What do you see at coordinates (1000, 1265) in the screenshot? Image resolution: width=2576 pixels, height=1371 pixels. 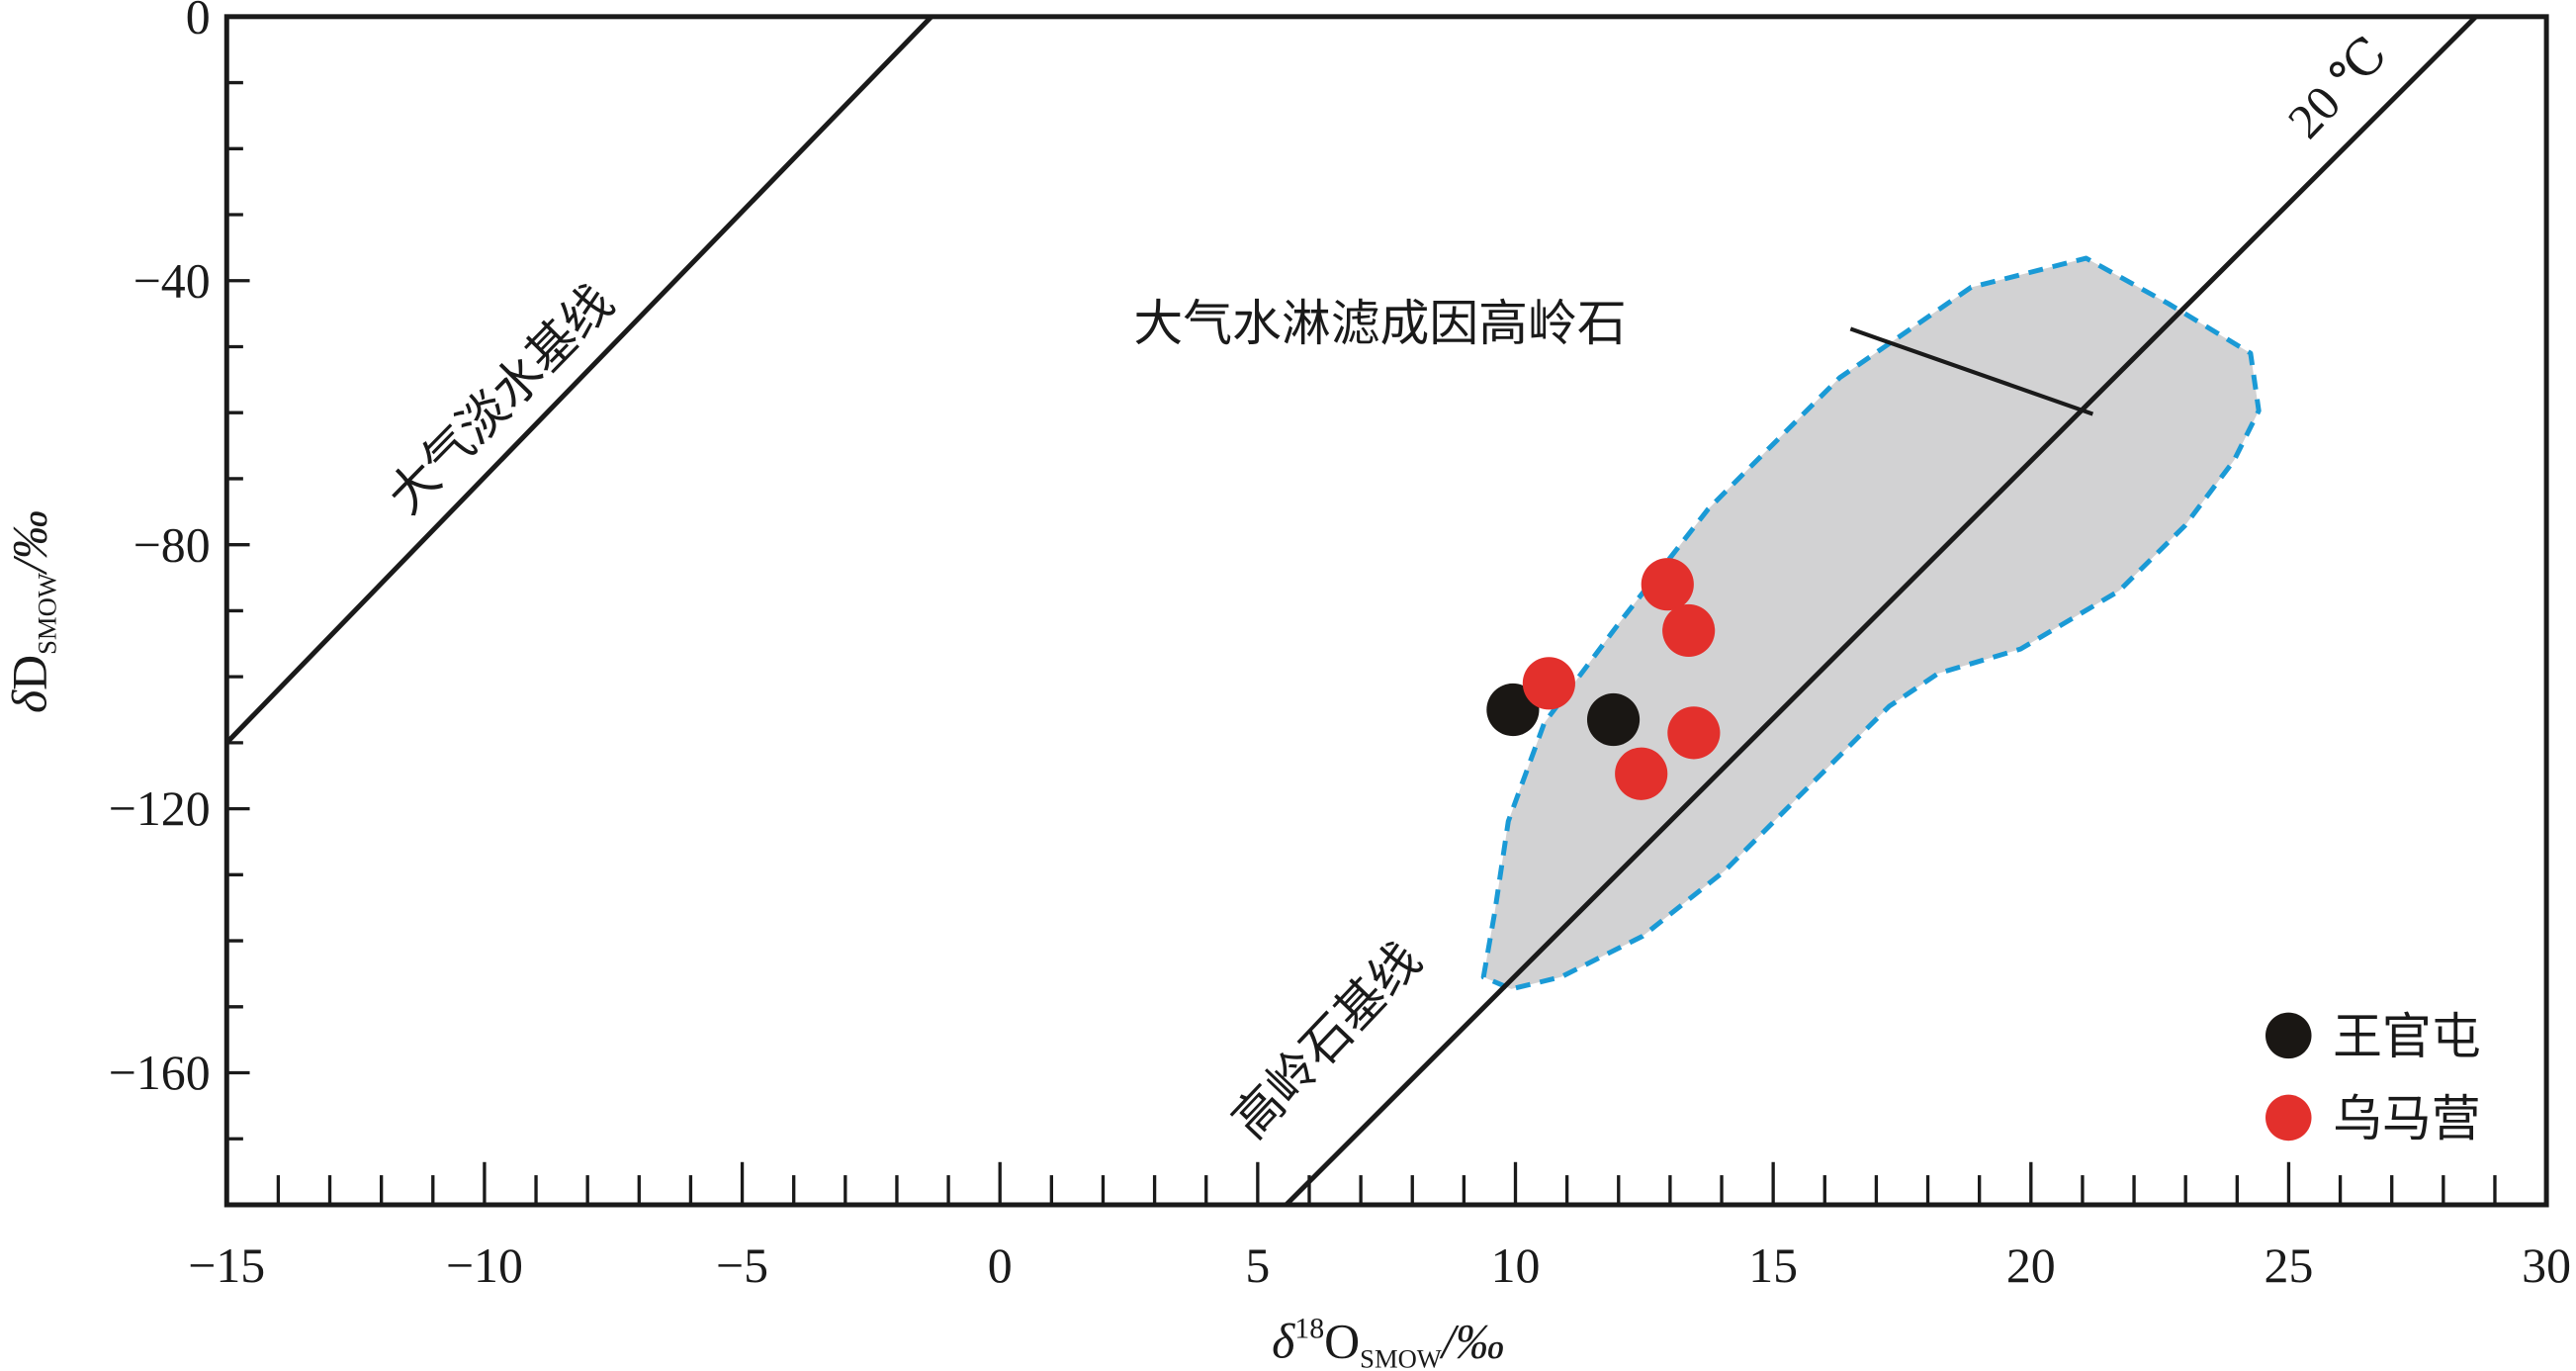 I see `x-tick-label: 0` at bounding box center [1000, 1265].